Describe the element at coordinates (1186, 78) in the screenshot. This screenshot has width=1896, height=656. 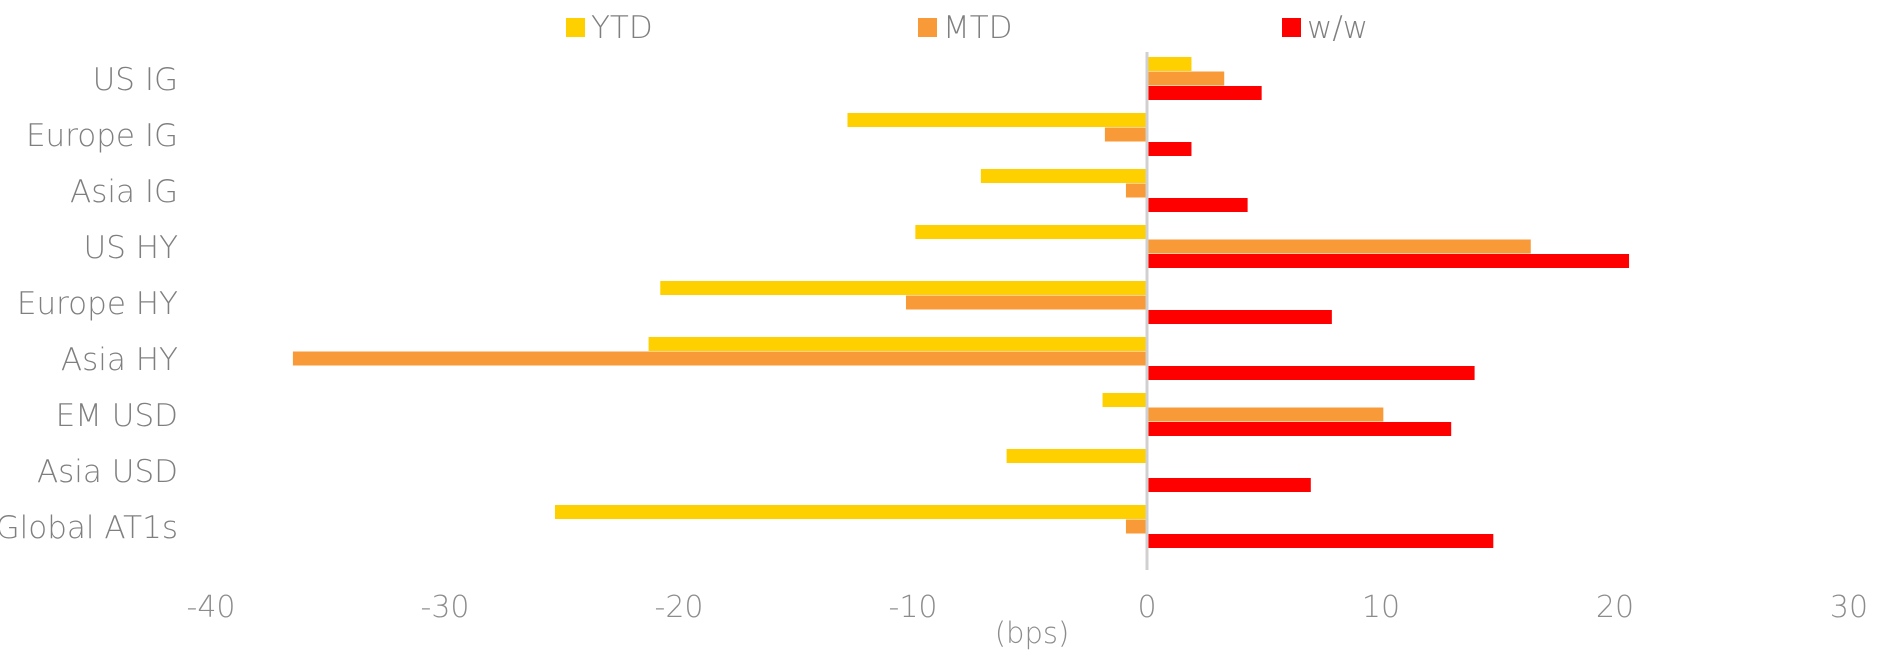
I see `bar-us-ig-mtd` at that location.